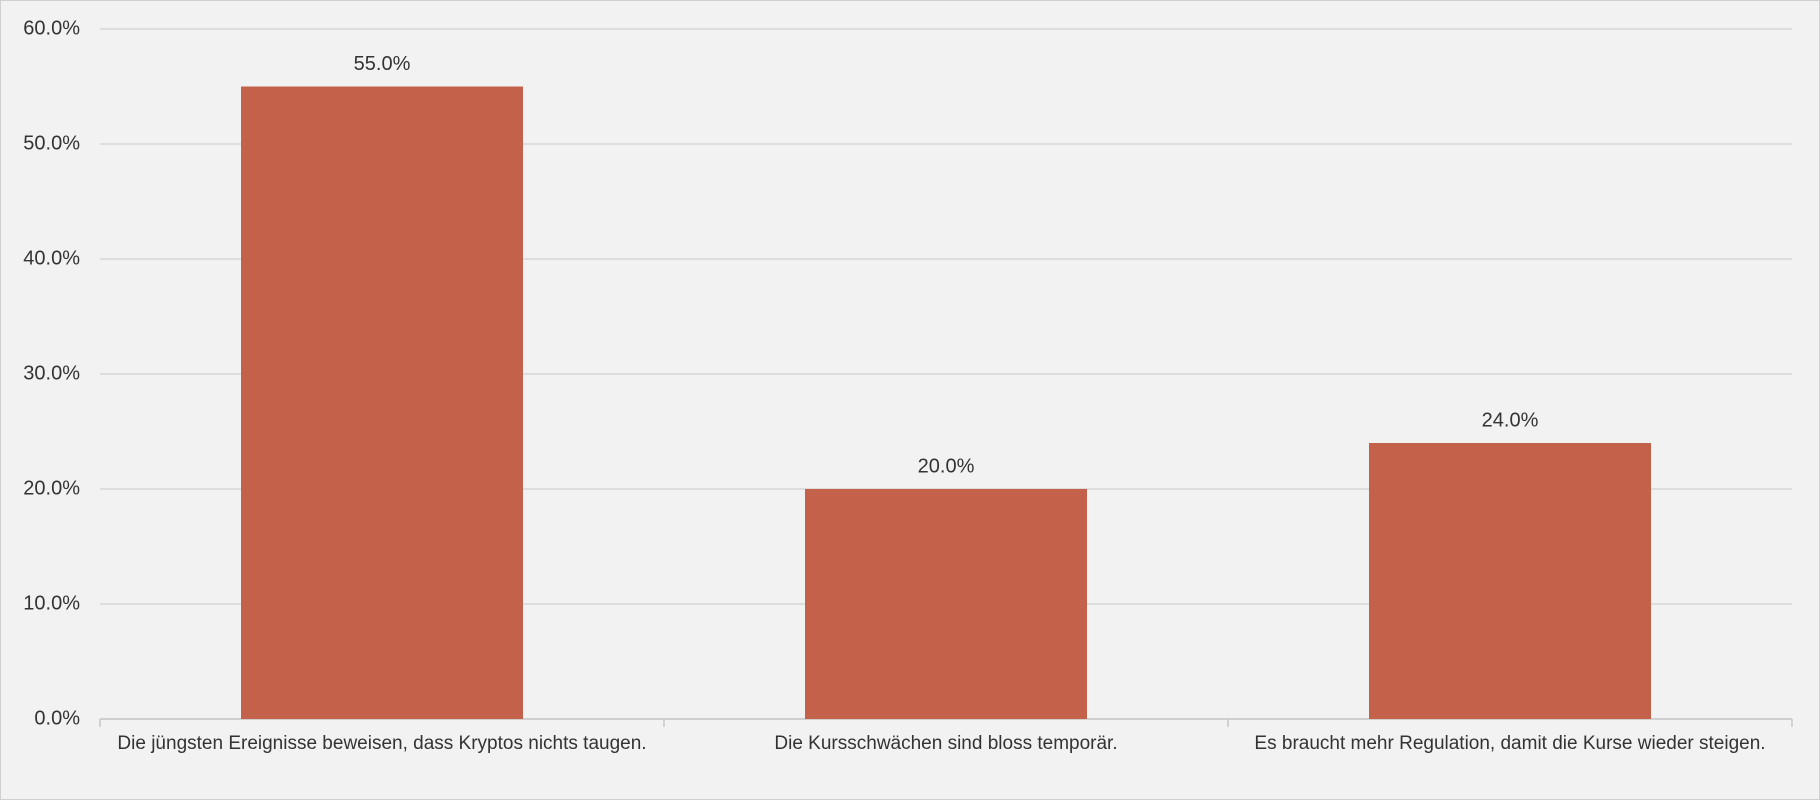 This screenshot has width=1820, height=800. I want to click on value-label: 55.0%, so click(382, 64).